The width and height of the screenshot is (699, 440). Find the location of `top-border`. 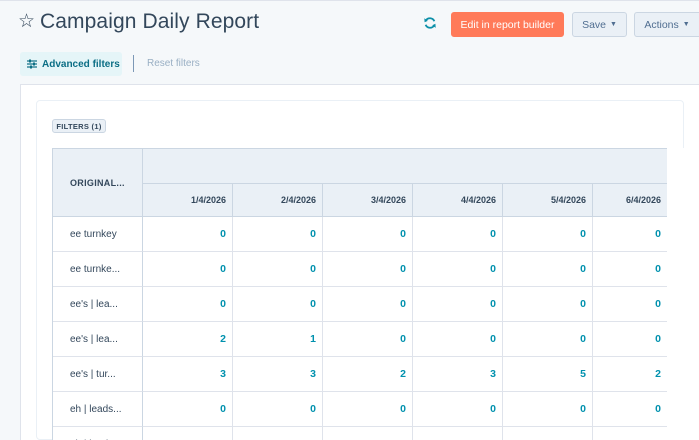

top-border is located at coordinates (349, 0).